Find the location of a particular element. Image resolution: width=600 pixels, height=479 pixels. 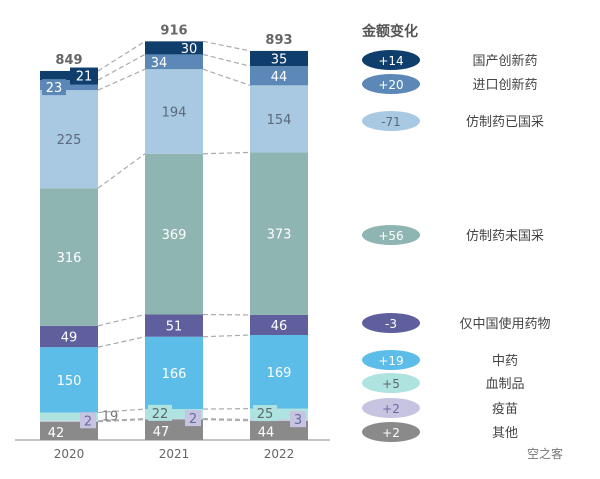

legend-label: 仿制药未国采 is located at coordinates (505, 236).